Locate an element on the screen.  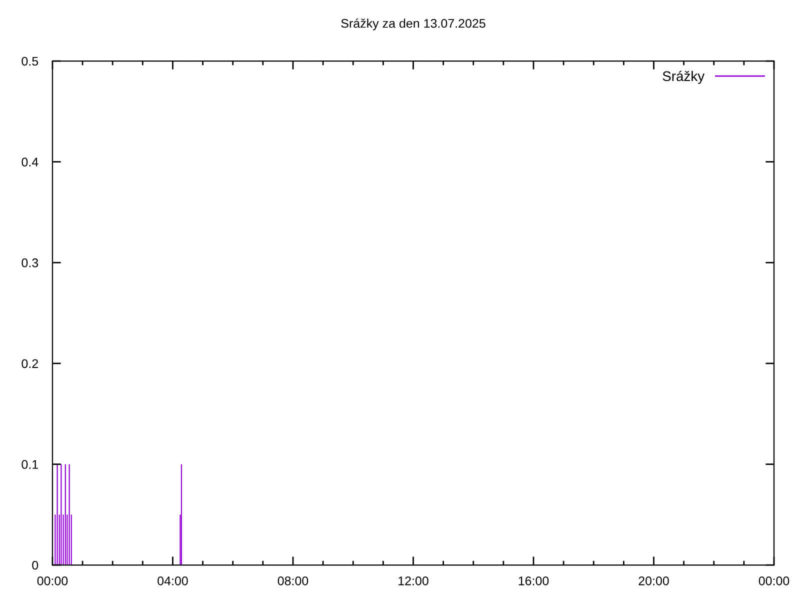
legend-label: Srážky is located at coordinates (683, 77).